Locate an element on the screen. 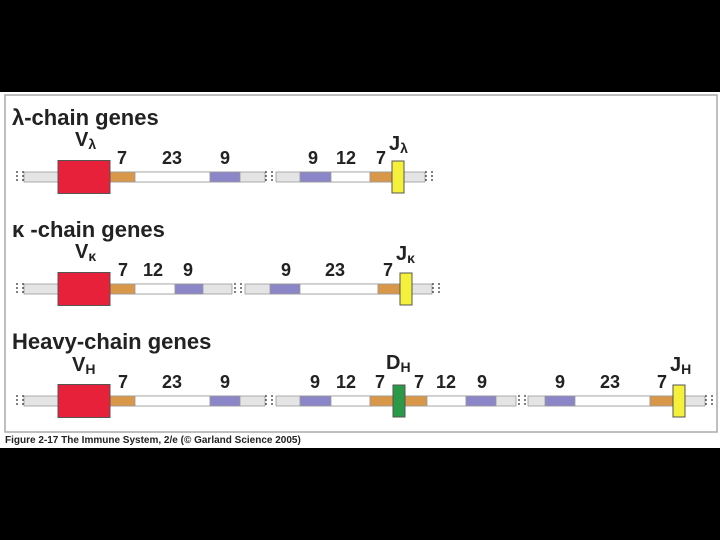 Image resolution: width=720 pixels, height=540 pixels. gene-label: Jλ is located at coordinates (398, 144).